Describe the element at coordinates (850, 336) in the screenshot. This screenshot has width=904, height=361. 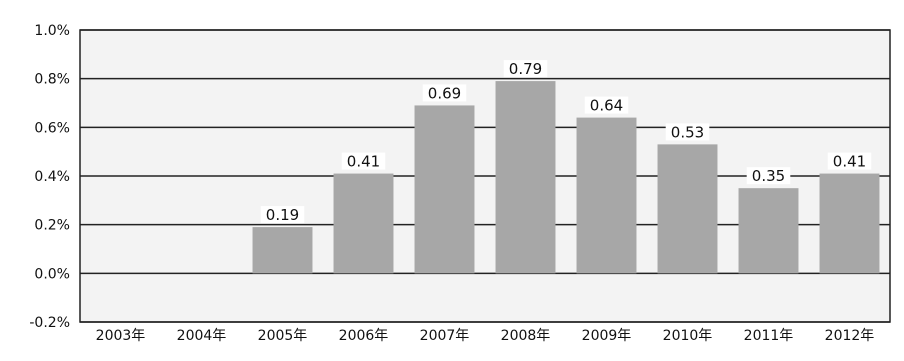
I see `x-category-label: 2012年` at that location.